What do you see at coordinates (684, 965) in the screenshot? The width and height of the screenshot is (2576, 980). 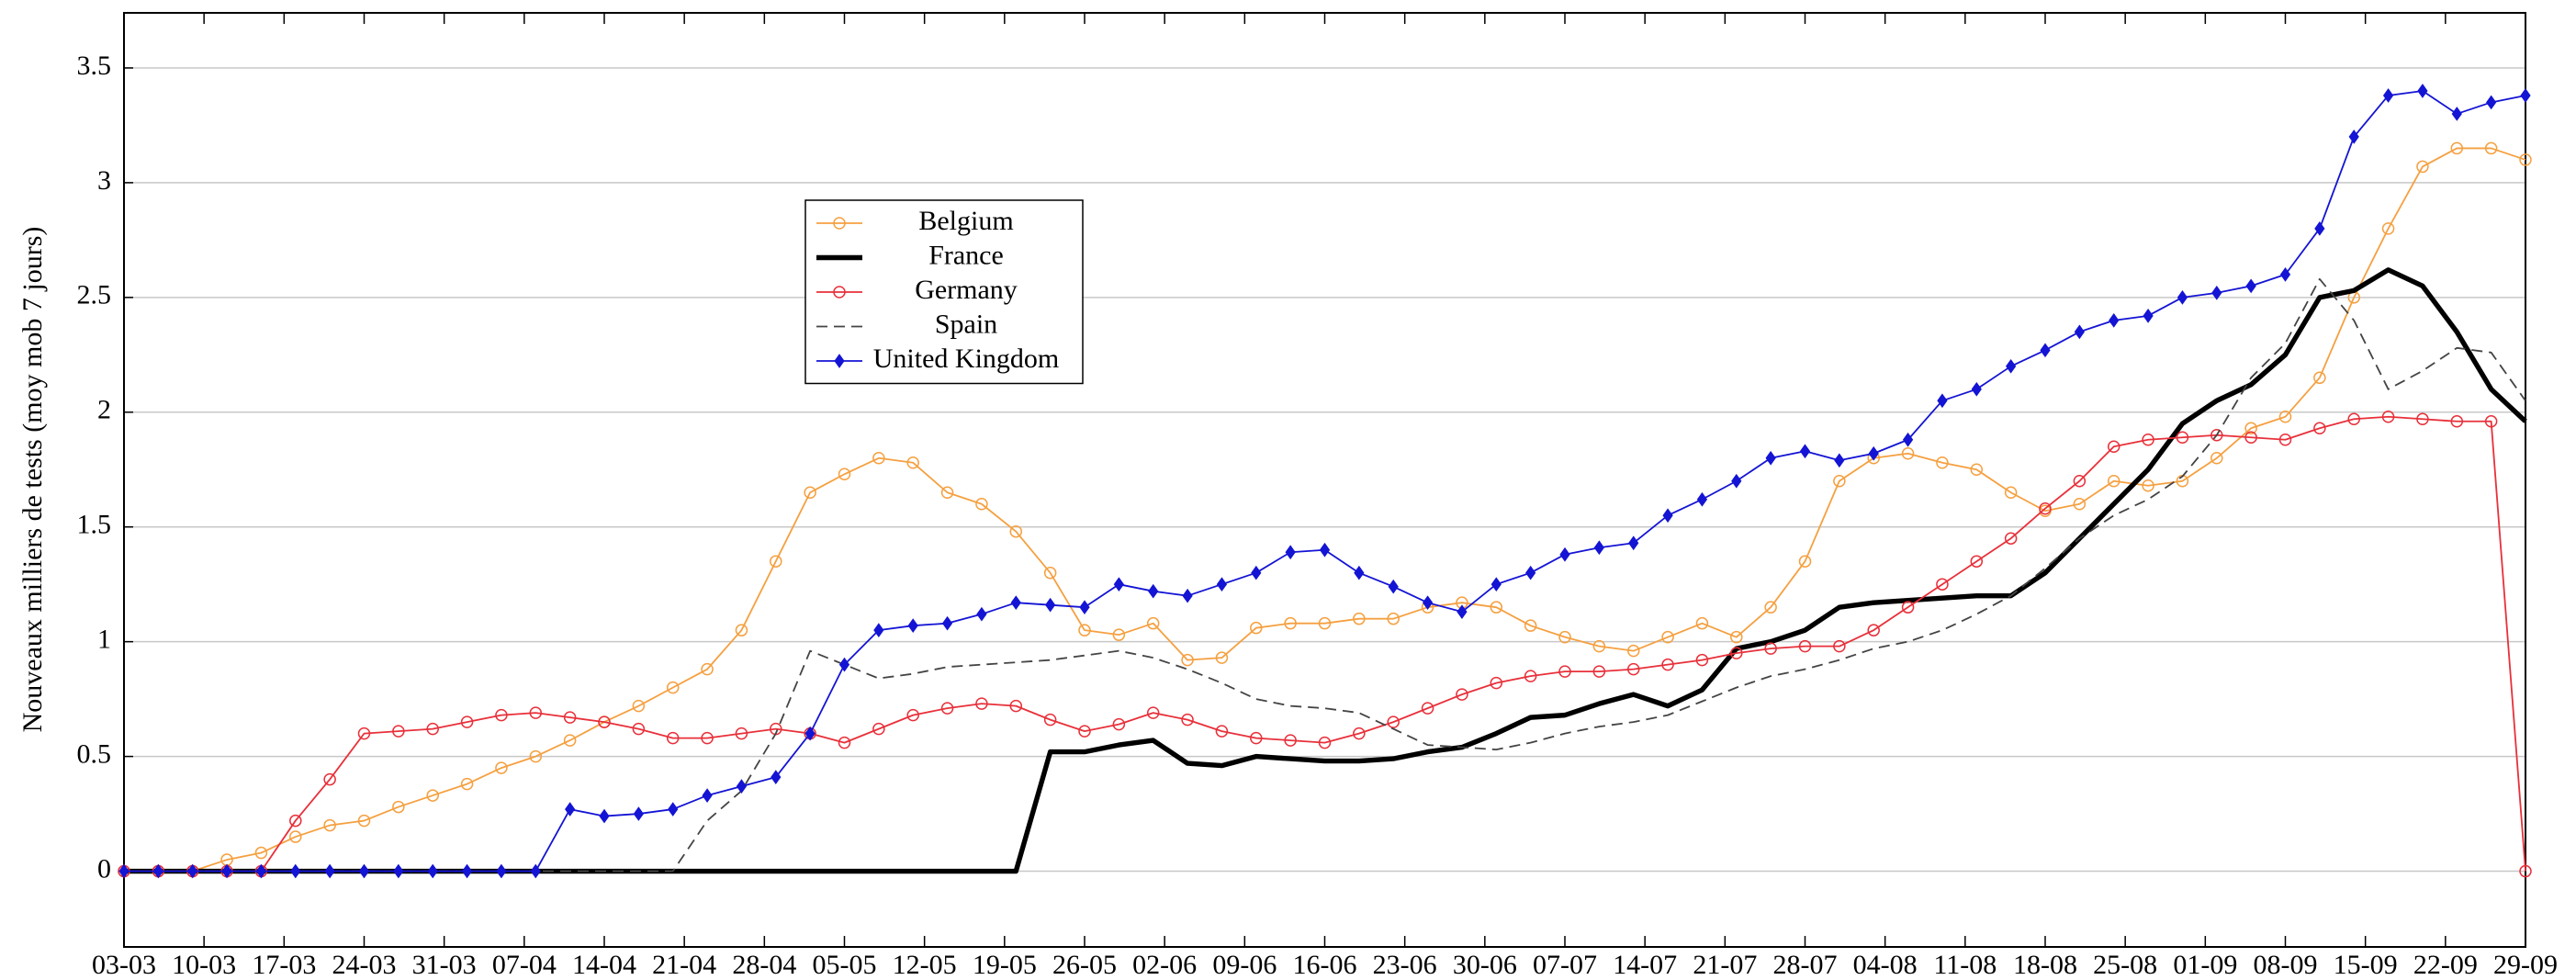 I see `x-tick-label: 21-04` at bounding box center [684, 965].